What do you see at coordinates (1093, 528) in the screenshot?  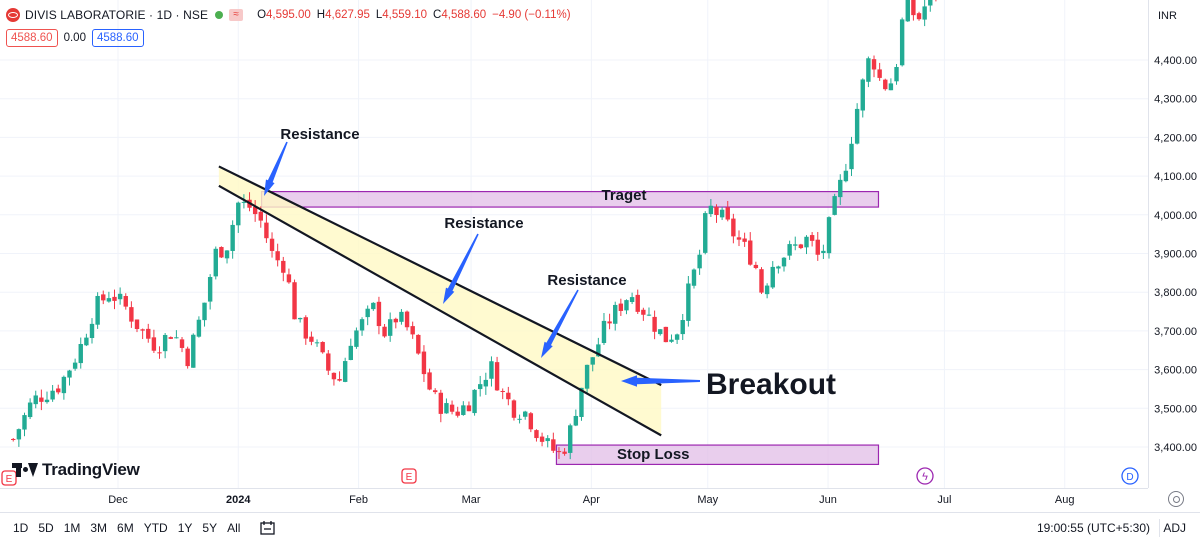 I see `clock-timezone: 19:00:55 (UTC+5:30)` at bounding box center [1093, 528].